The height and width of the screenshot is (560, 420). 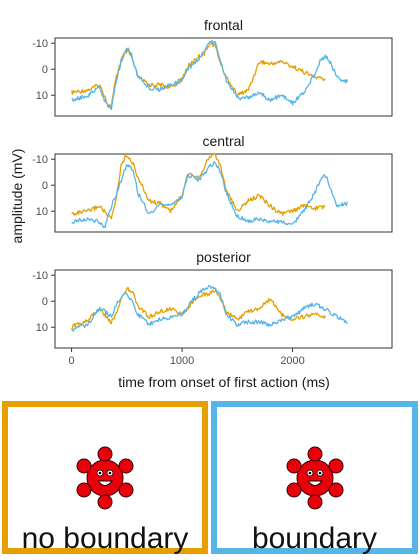 I want to click on x-tick-label: 1000, so click(x=182, y=361).